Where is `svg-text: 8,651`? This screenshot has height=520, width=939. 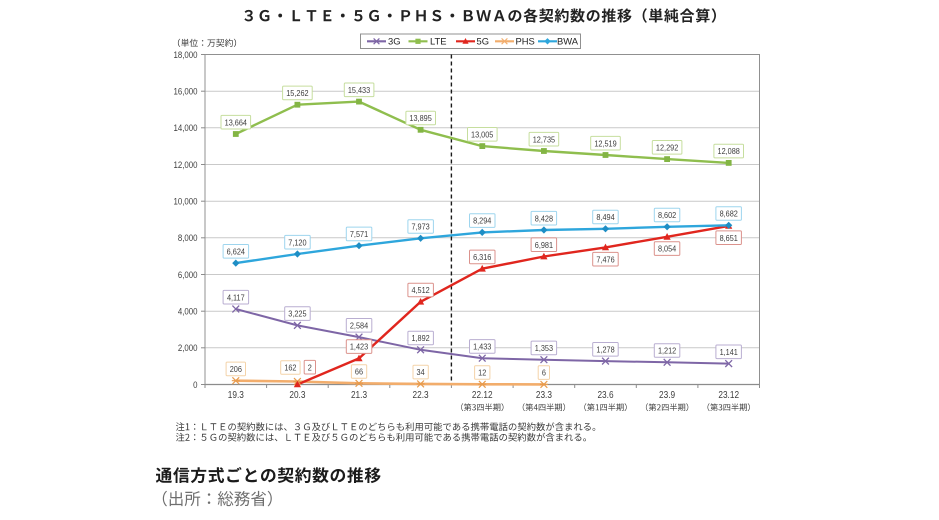 svg-text: 8,651 is located at coordinates (729, 238).